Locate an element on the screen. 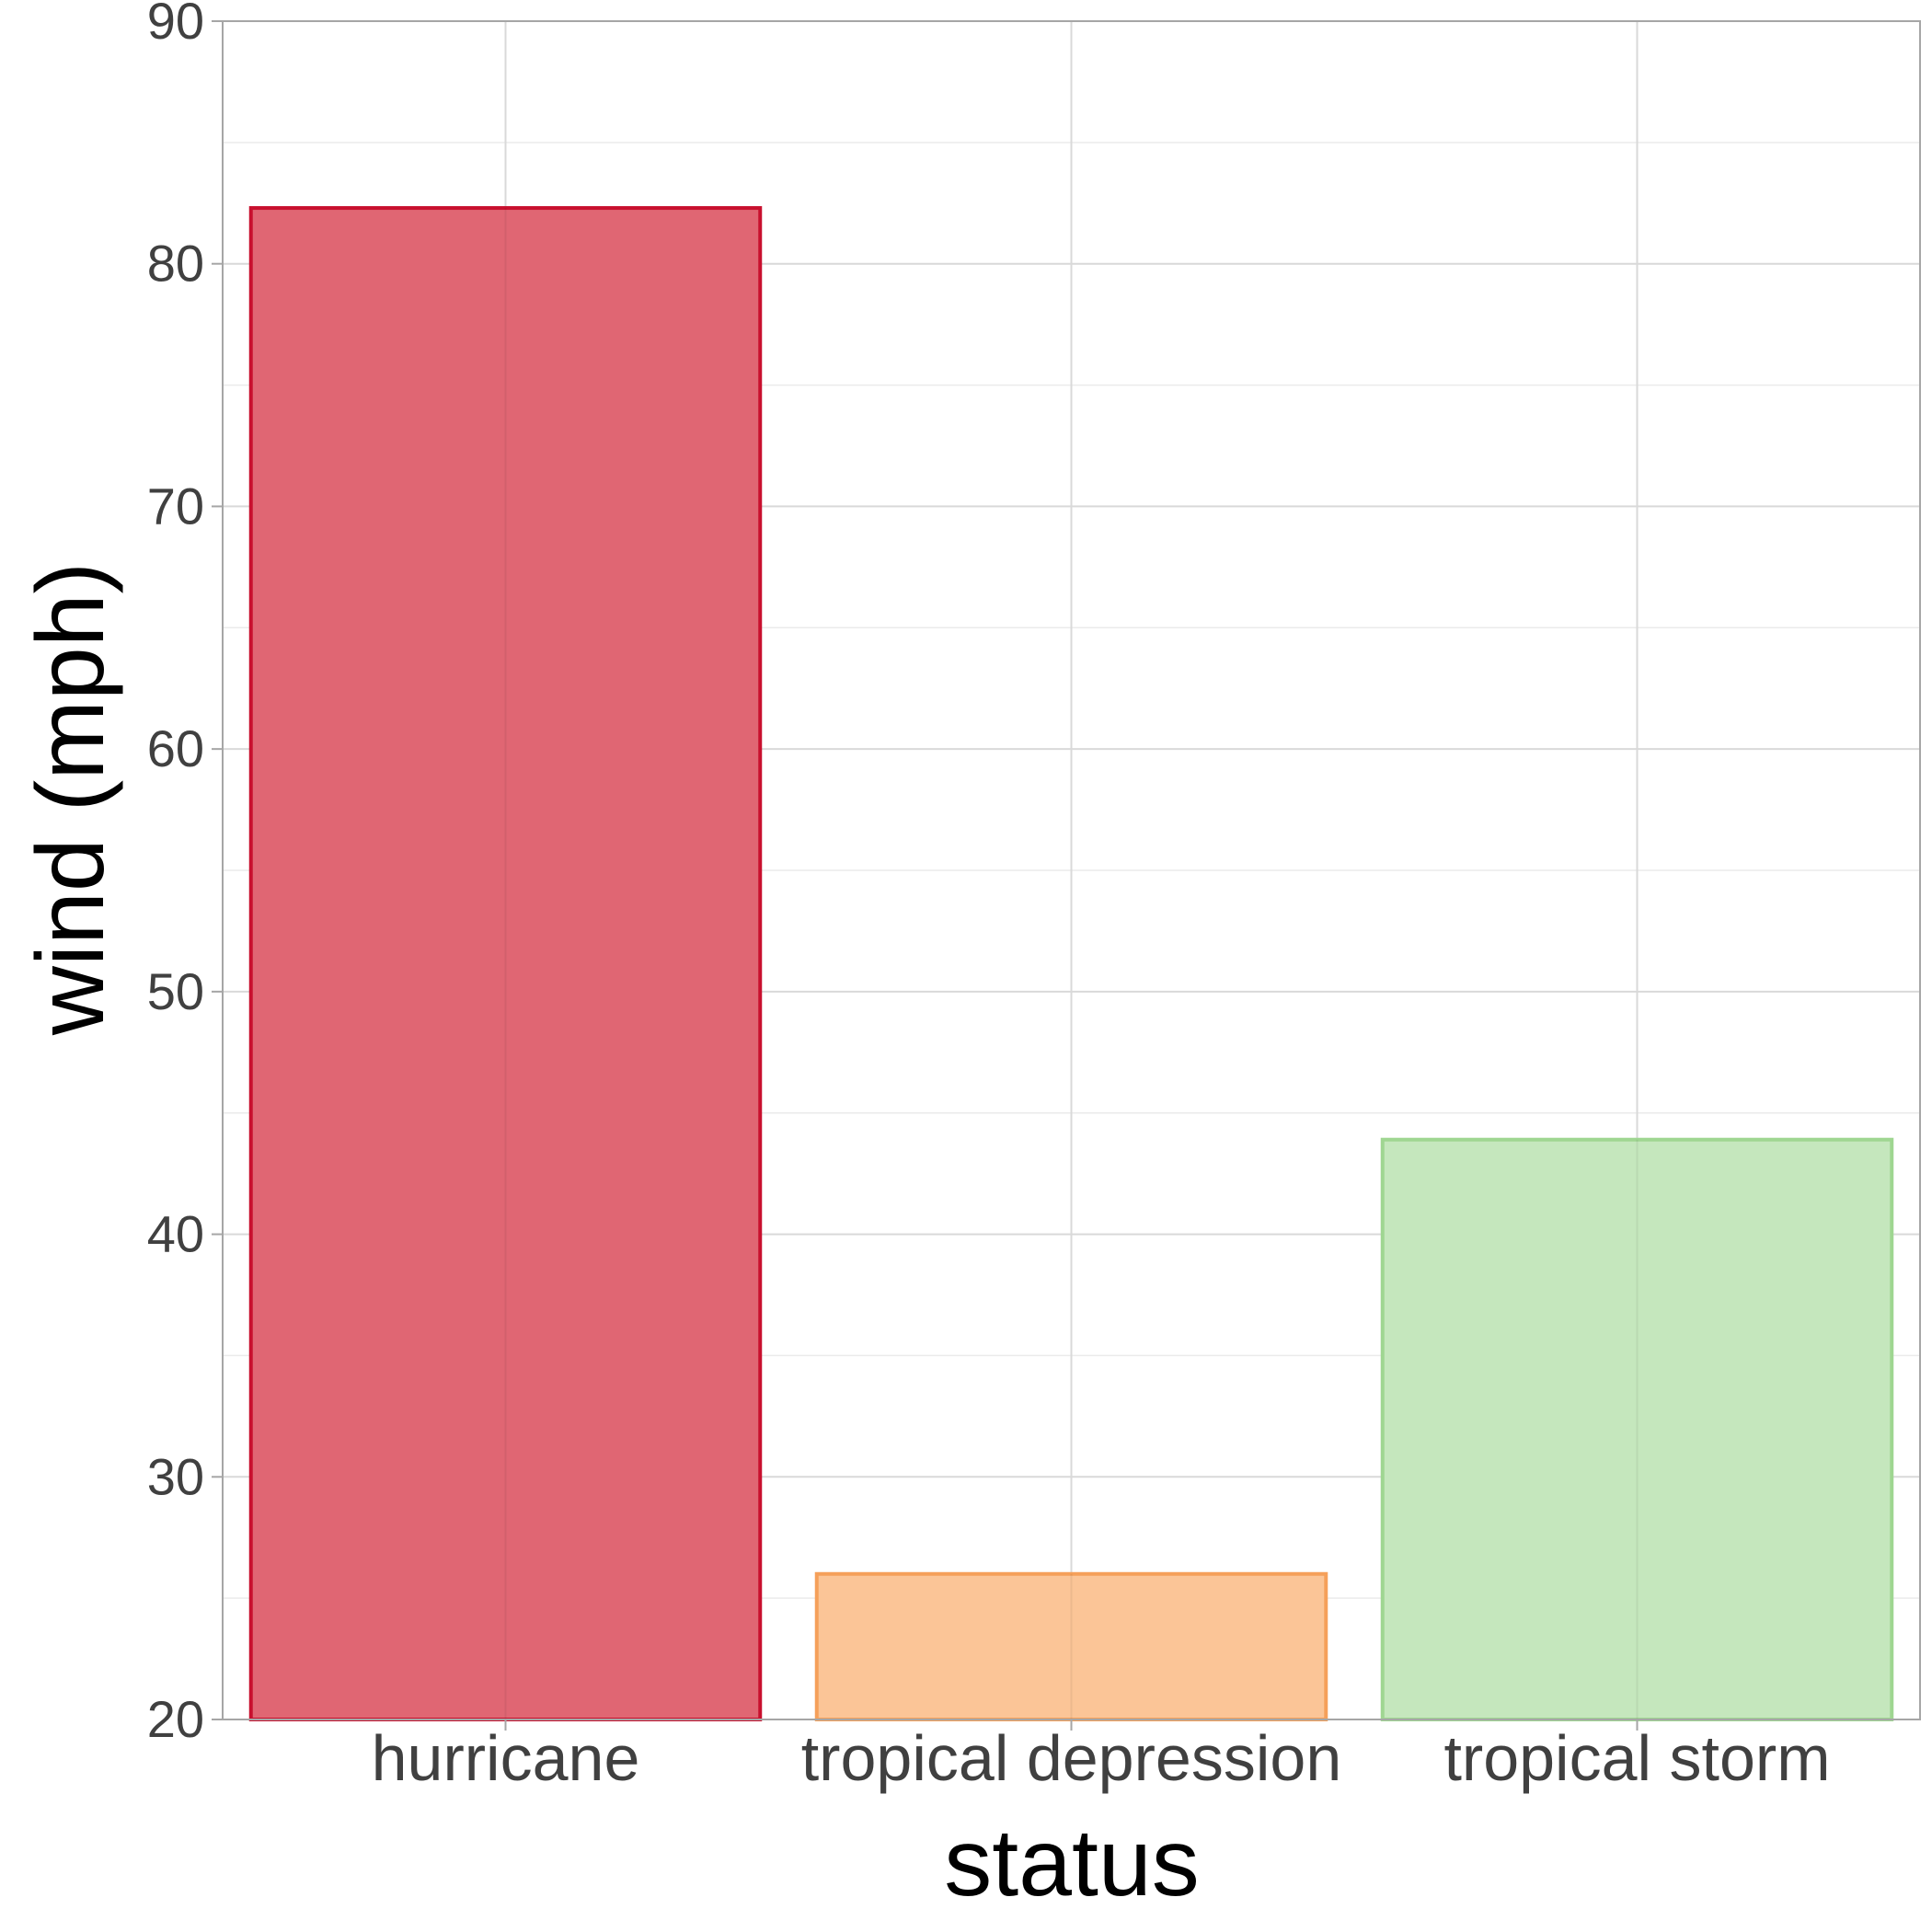  x-tick-label: hurricane is located at coordinates (506, 1758).